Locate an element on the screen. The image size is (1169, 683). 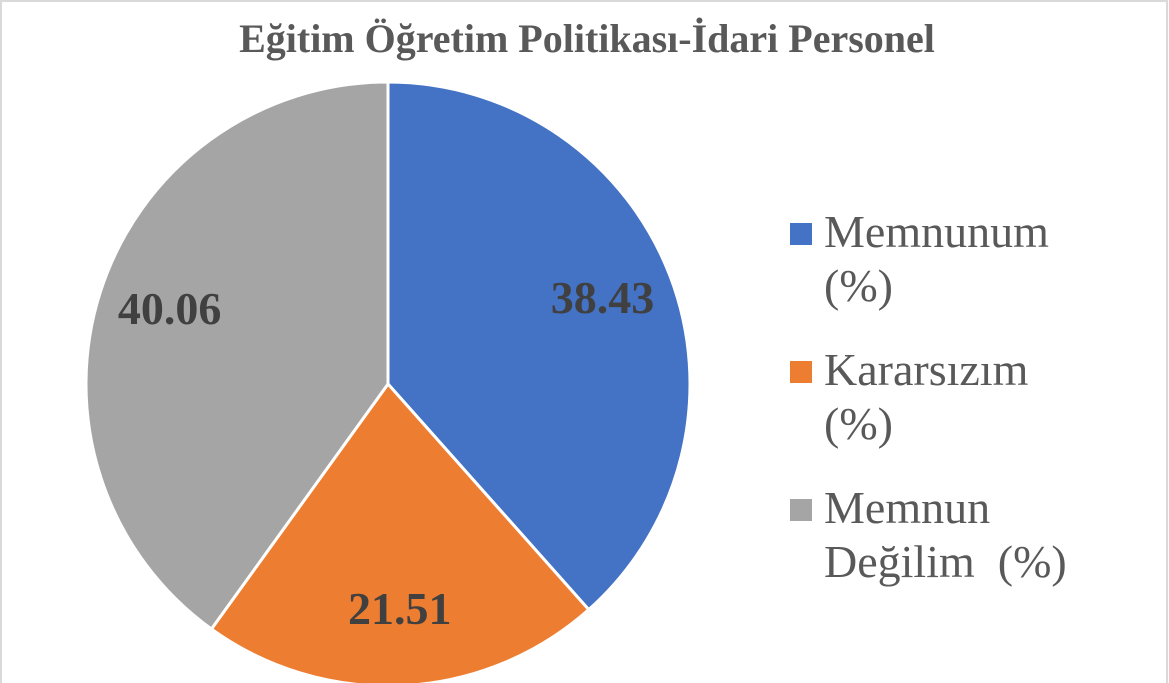
legend-label: Kararsızım (%) is located at coordinates (938, 396).